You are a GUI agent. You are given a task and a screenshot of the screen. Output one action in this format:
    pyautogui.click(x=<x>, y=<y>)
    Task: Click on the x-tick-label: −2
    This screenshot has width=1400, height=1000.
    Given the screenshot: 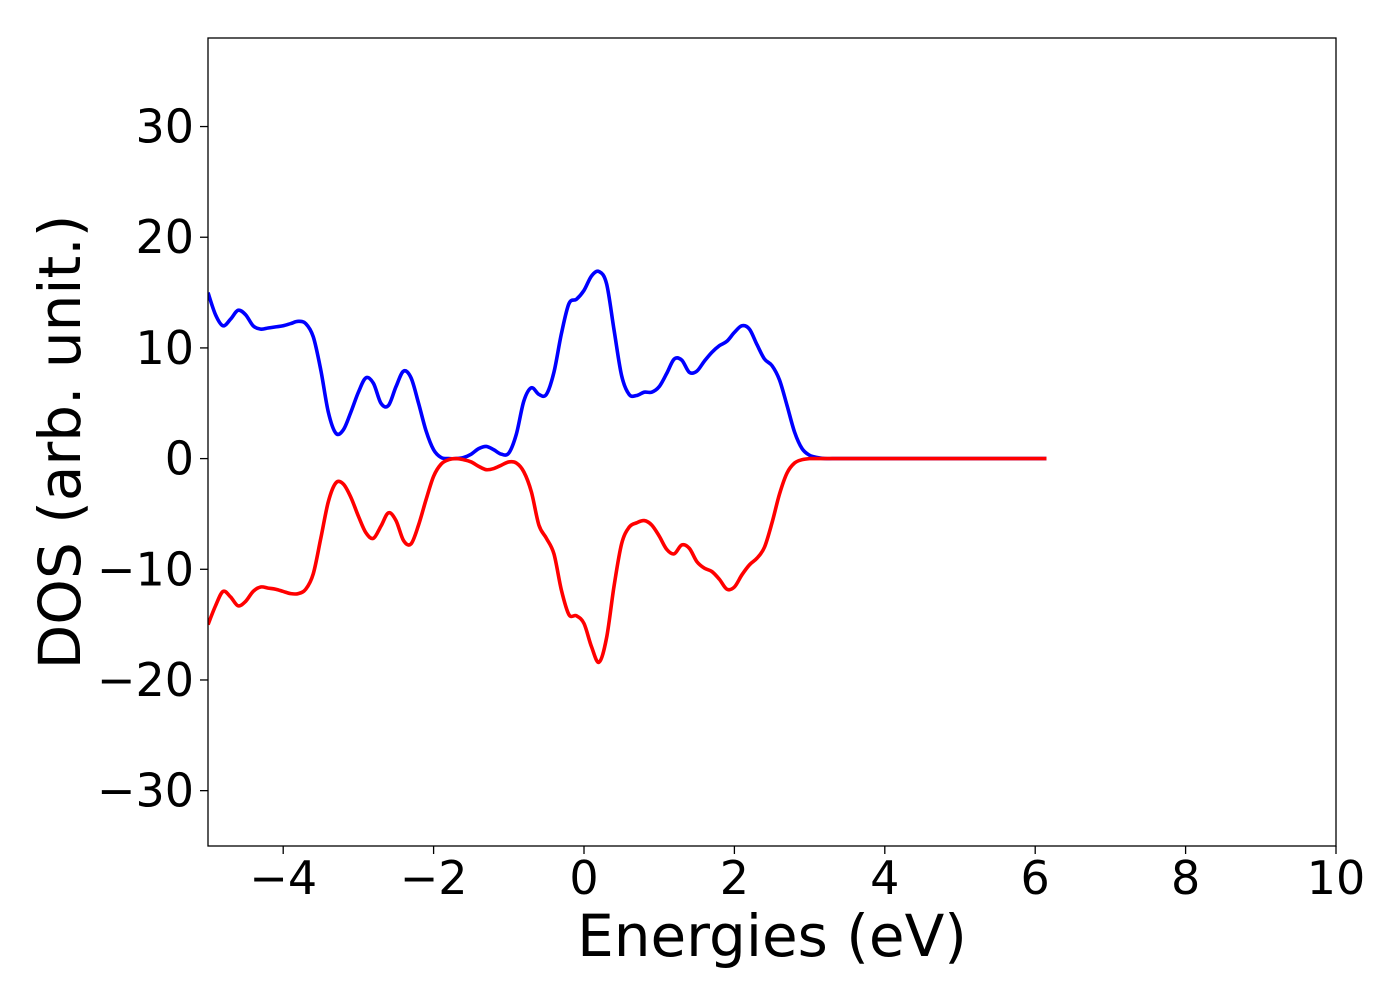 What is the action you would take?
    pyautogui.click(x=434, y=878)
    